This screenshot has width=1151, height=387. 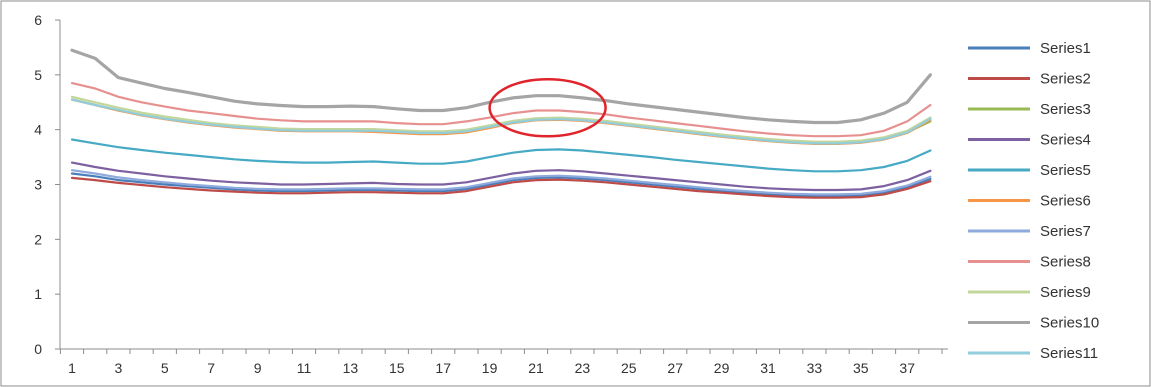 What do you see at coordinates (1065, 170) in the screenshot?
I see `legend-label: Series5` at bounding box center [1065, 170].